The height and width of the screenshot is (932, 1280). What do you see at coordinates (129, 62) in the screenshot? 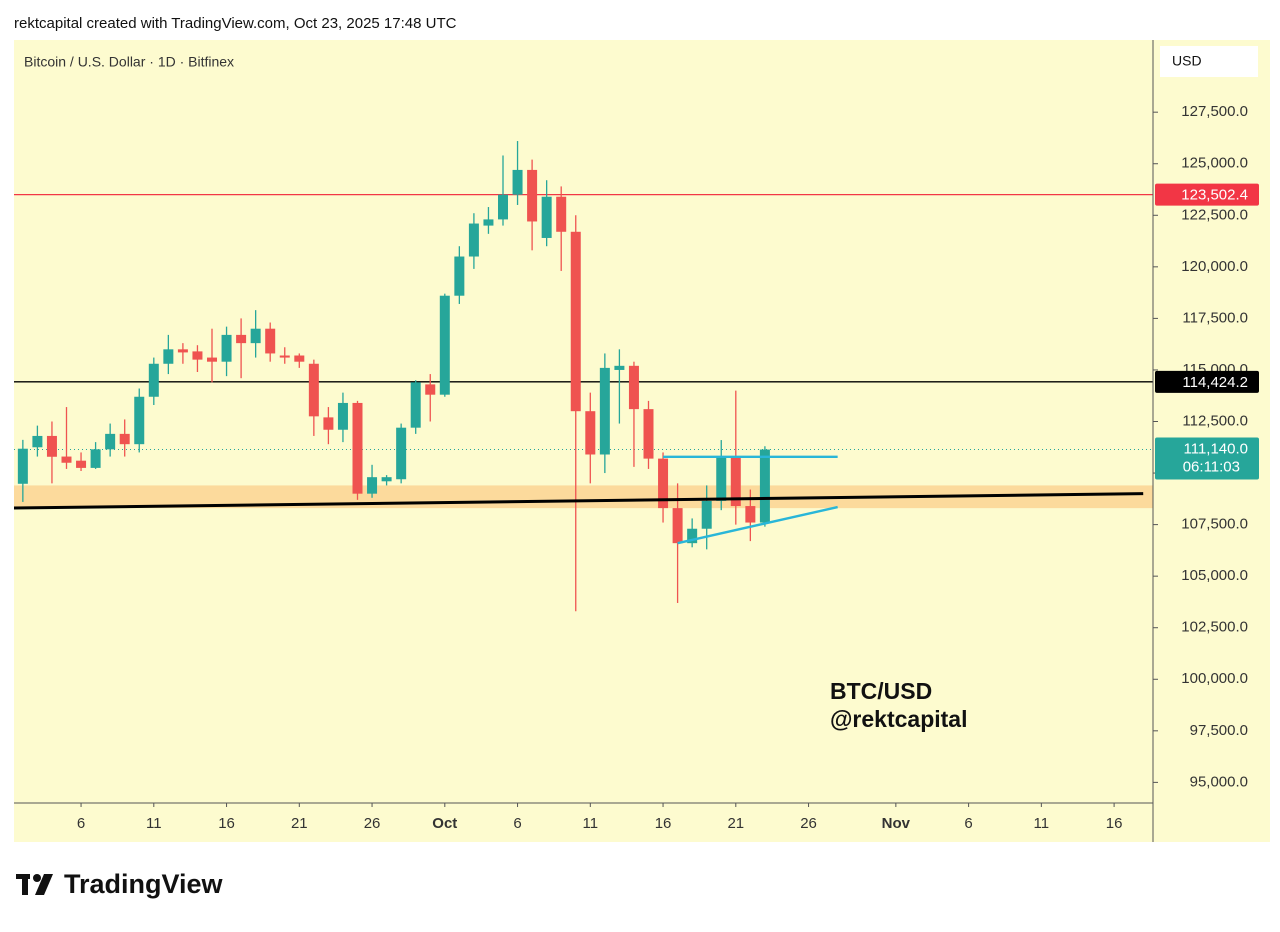
I see `chart-title: Bitcoin / U.S. Dollar · 1D · Bitfinex` at bounding box center [129, 62].